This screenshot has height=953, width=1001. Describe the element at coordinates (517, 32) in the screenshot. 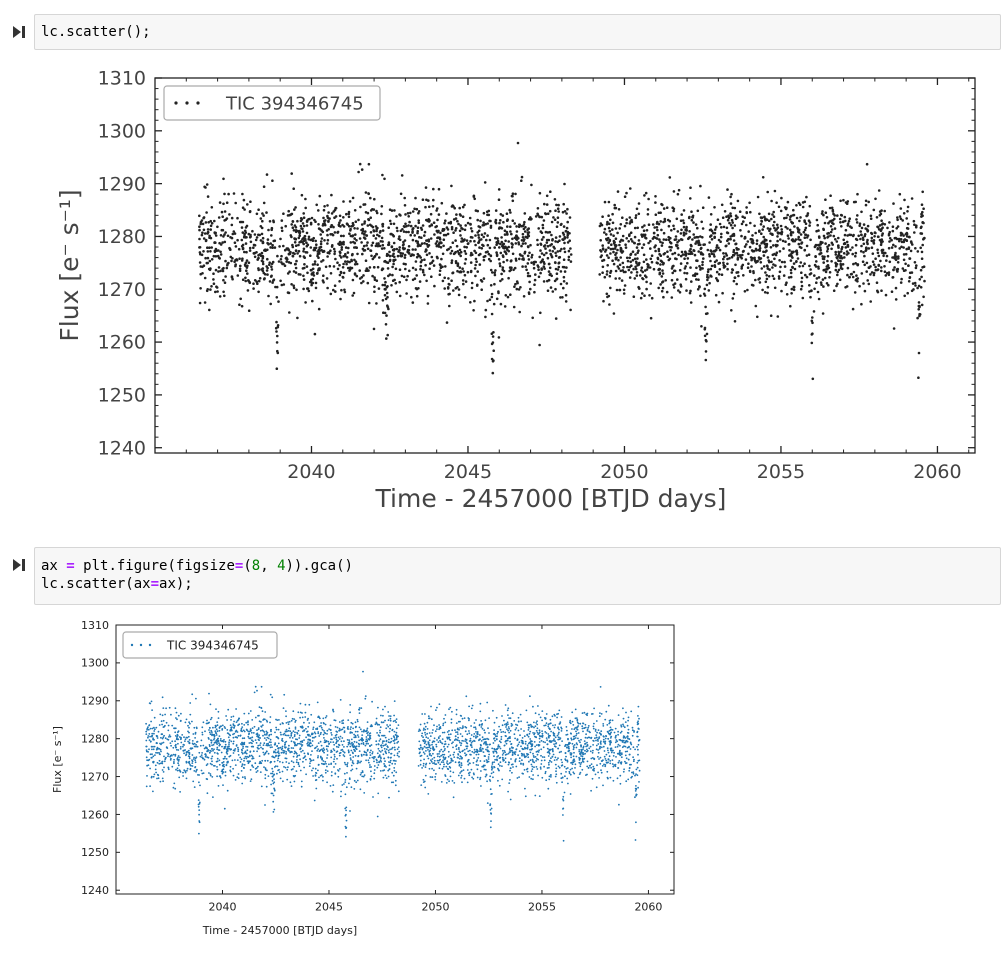

I see `code-editor: lc.scatter();` at that location.